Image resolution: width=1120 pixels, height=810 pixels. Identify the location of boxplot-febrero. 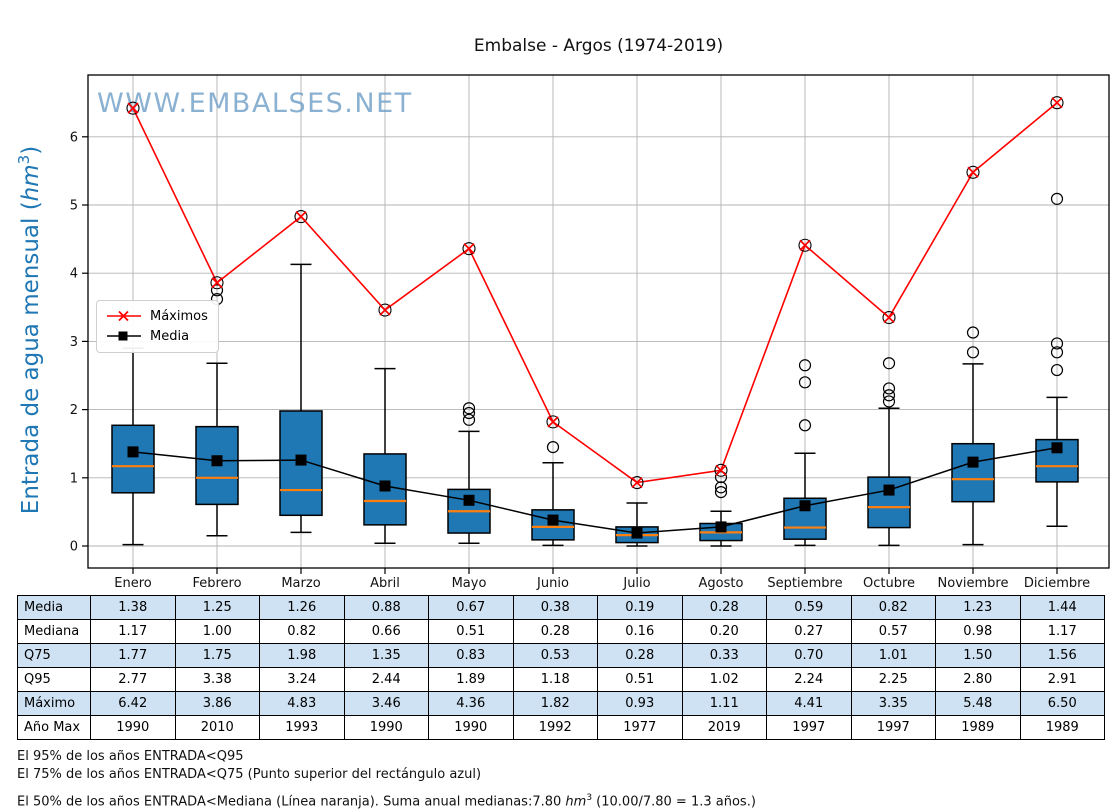
(217, 410).